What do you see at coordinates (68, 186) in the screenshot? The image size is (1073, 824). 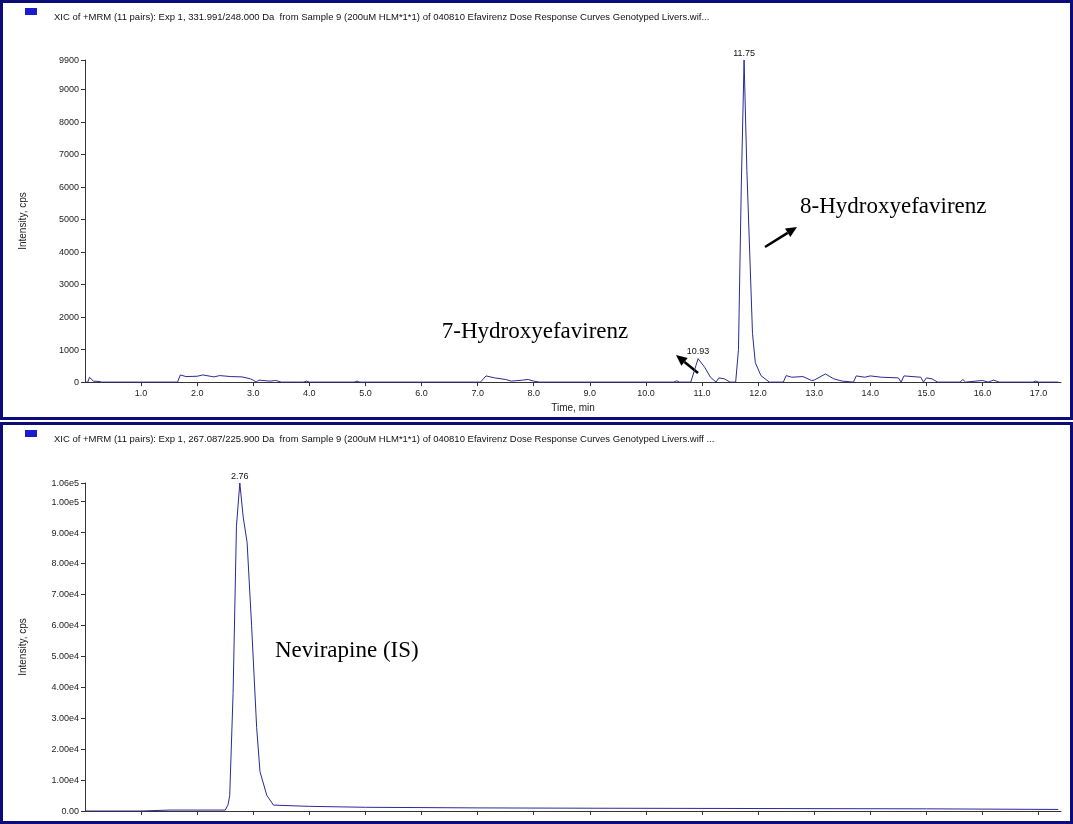 I see `y-tick-label: 6000` at bounding box center [68, 186].